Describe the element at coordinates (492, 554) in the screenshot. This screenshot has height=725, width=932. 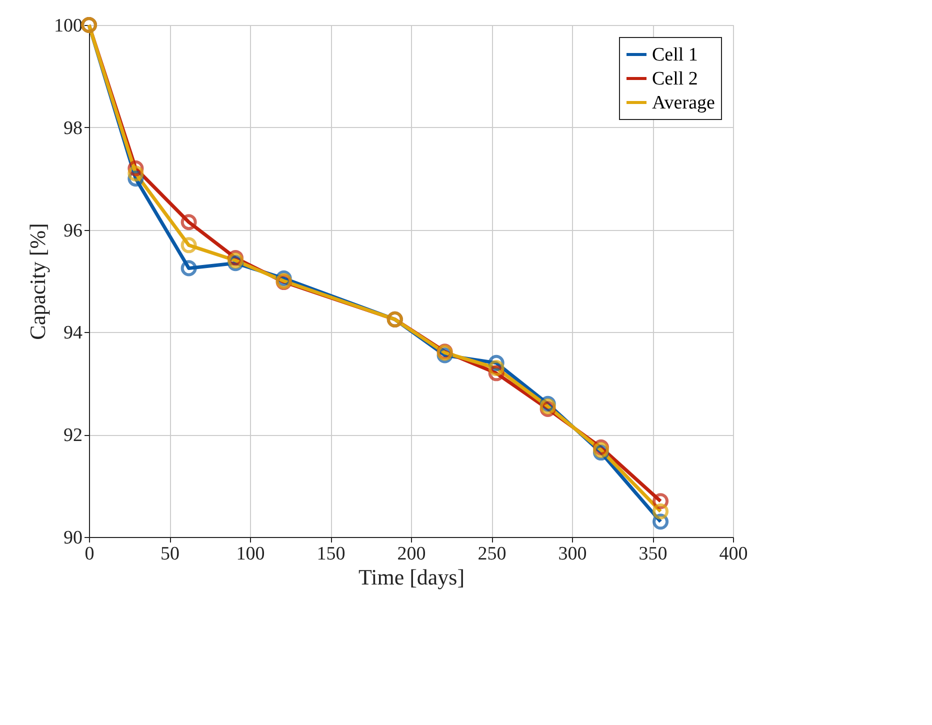
I see `x-tick-label: 250` at that location.